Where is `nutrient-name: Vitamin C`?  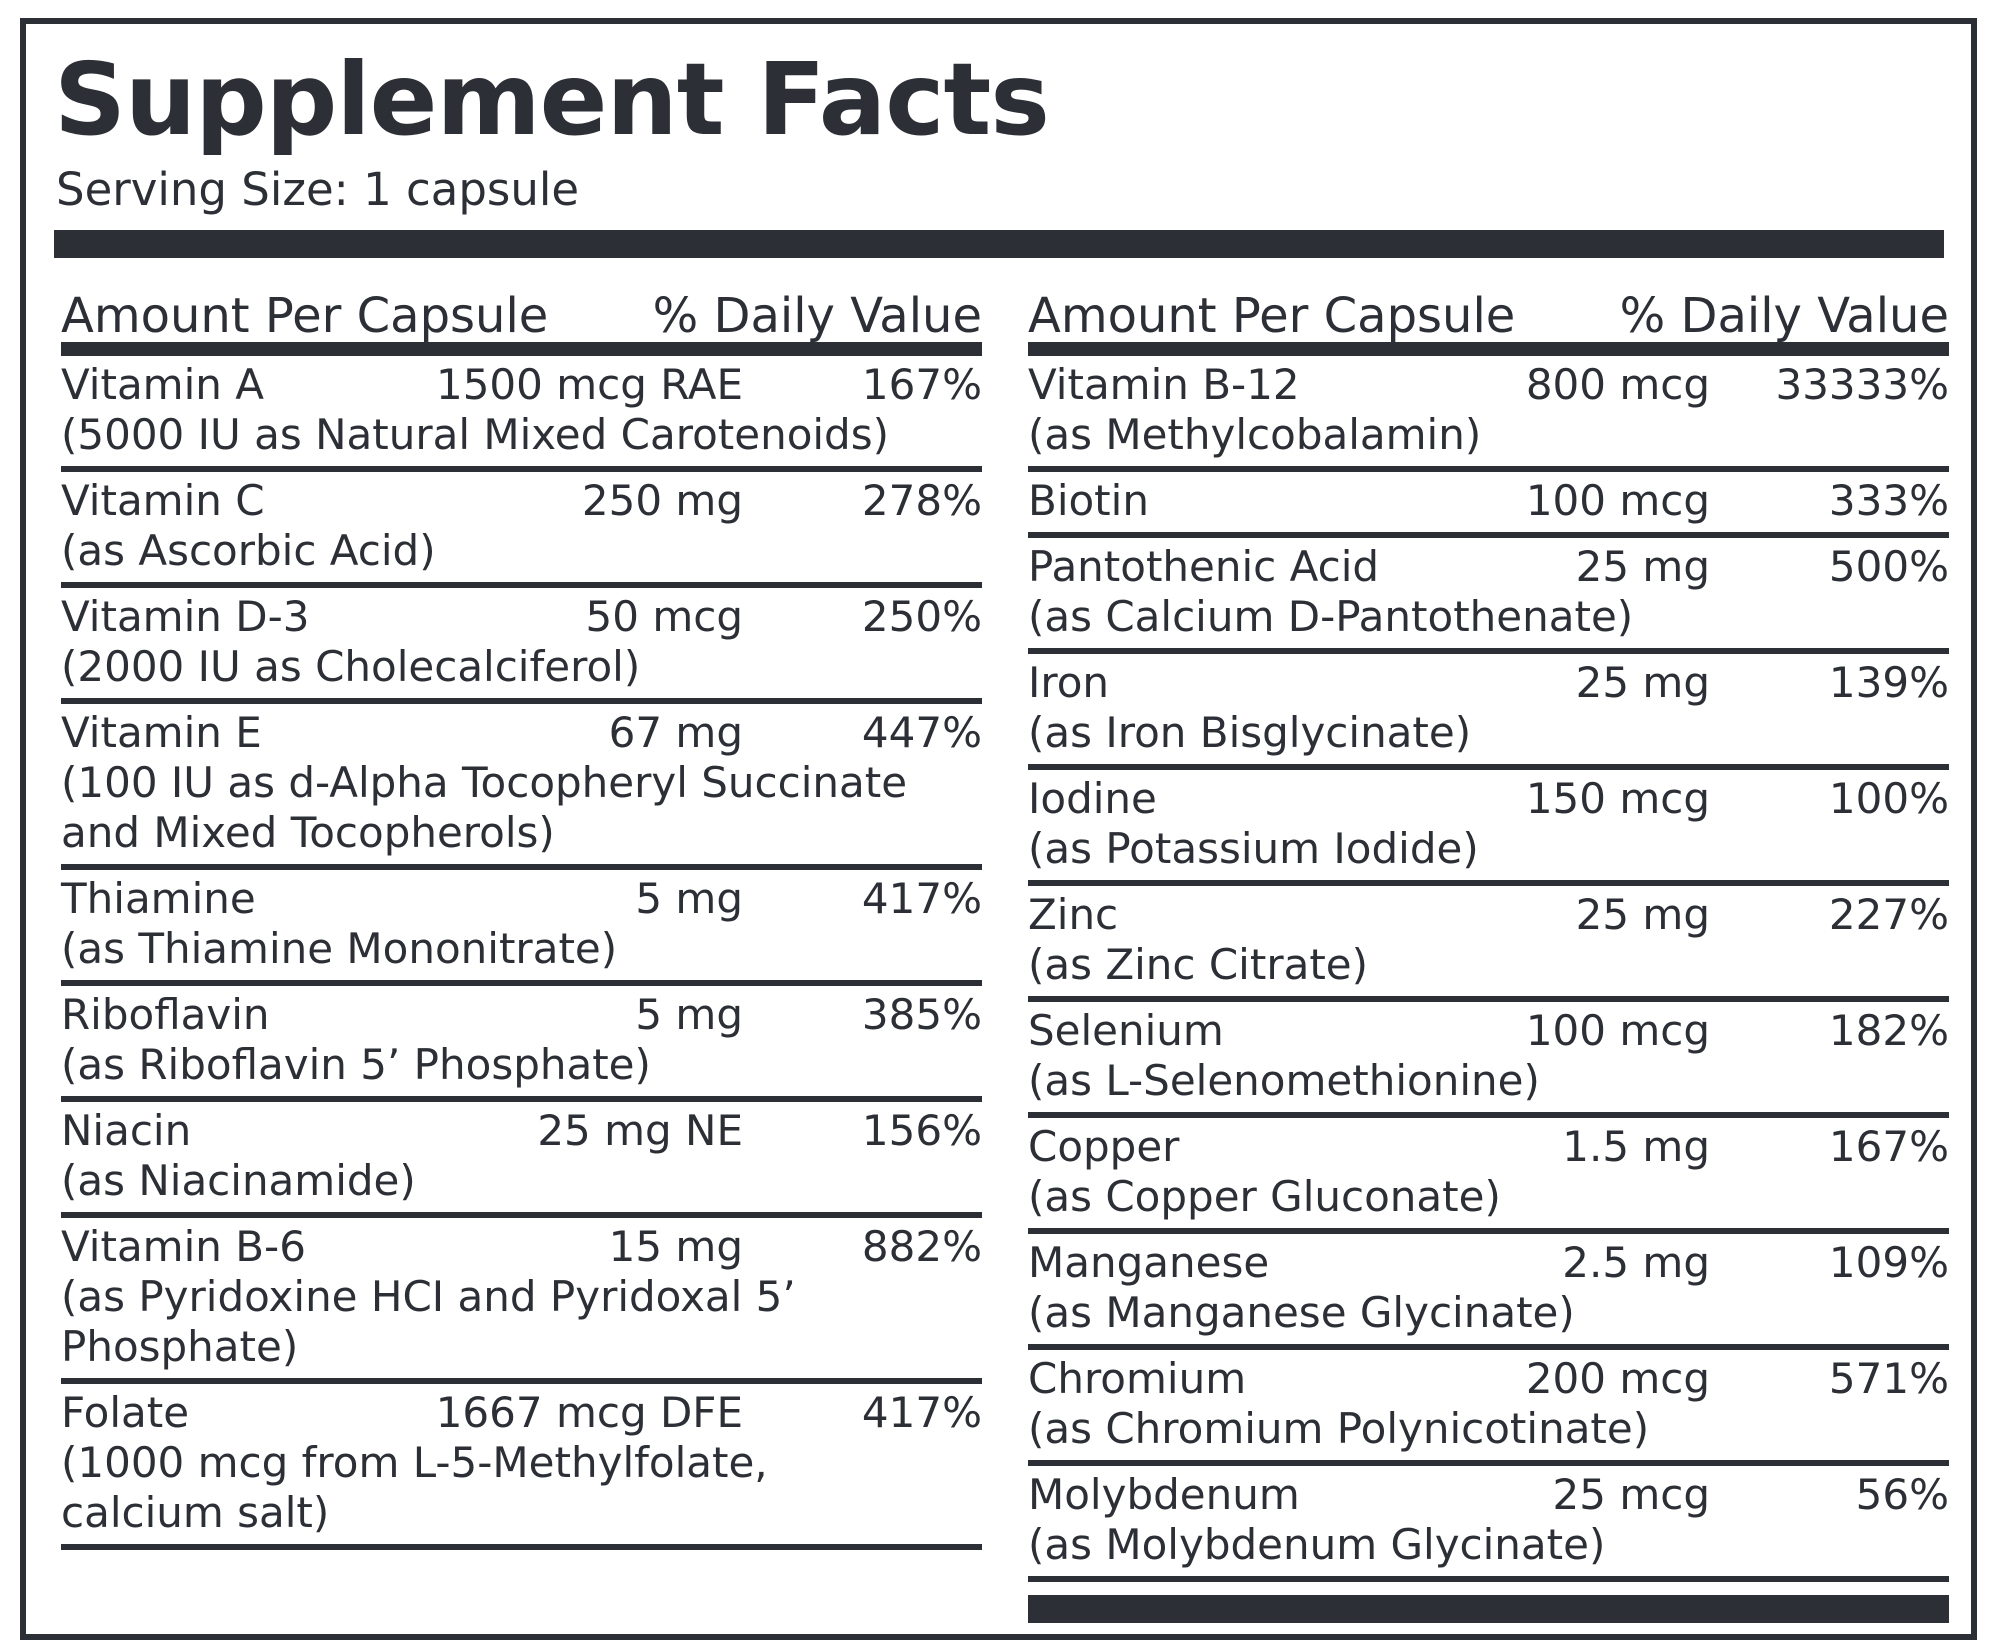
nutrient-name: Vitamin C is located at coordinates (163, 500).